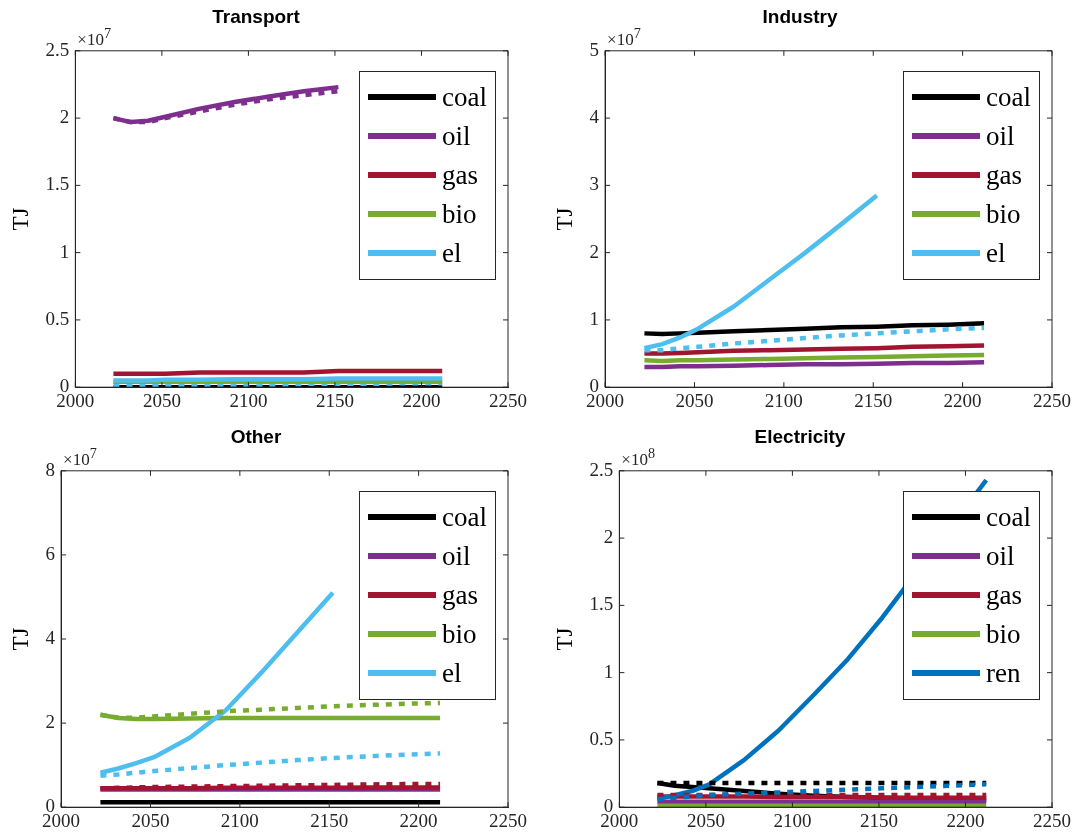 This screenshot has height=840, width=1088. What do you see at coordinates (594, 184) in the screenshot?
I see `y-tick-label: 3` at bounding box center [594, 184].